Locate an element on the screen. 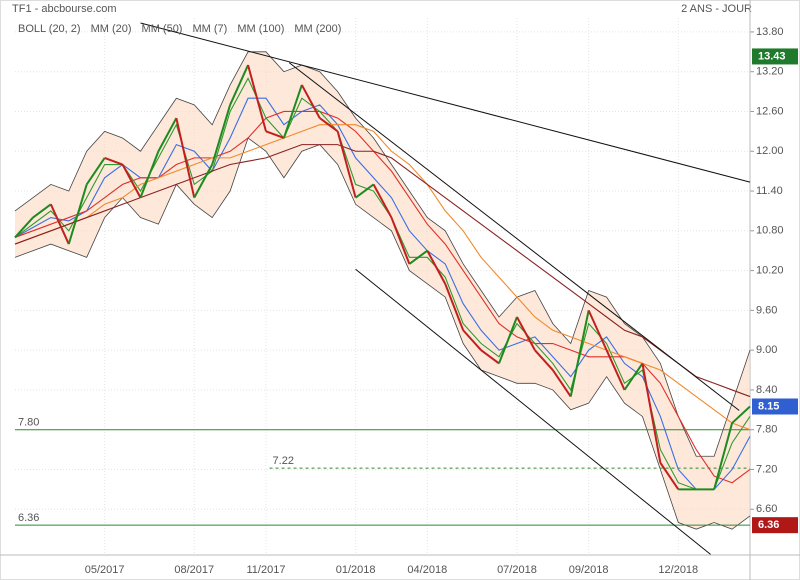 This screenshot has width=800, height=580. y-tick-label: 10.80 is located at coordinates (770, 231).